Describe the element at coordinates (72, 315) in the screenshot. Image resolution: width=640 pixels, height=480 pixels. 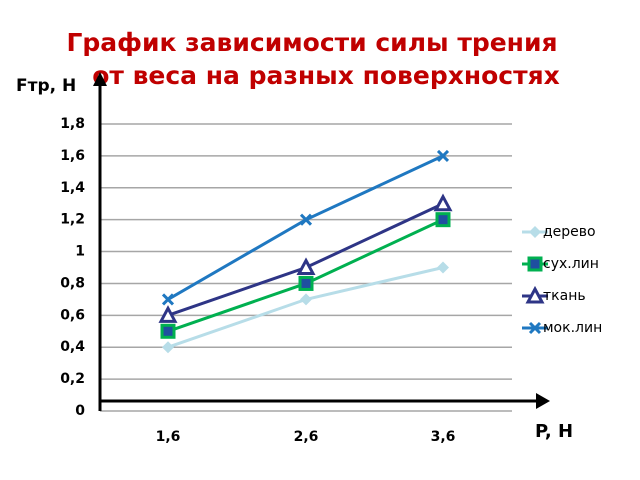
I see `y-tick-label: 0,6` at that location.